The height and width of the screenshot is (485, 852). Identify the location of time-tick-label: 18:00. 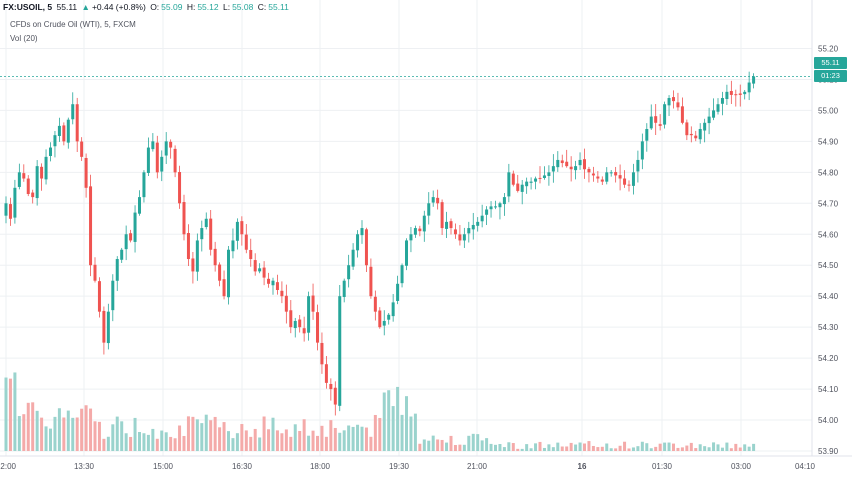
(320, 466).